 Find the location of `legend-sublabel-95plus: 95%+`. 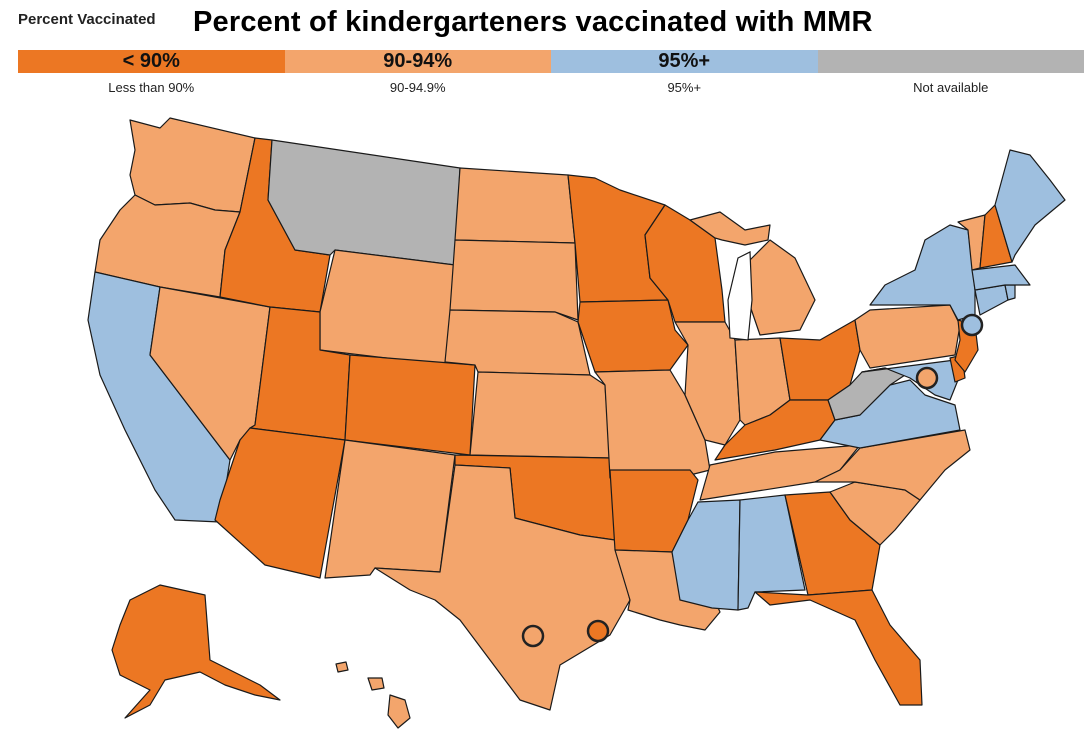

legend-sublabel-95plus: 95%+ is located at coordinates (684, 87).